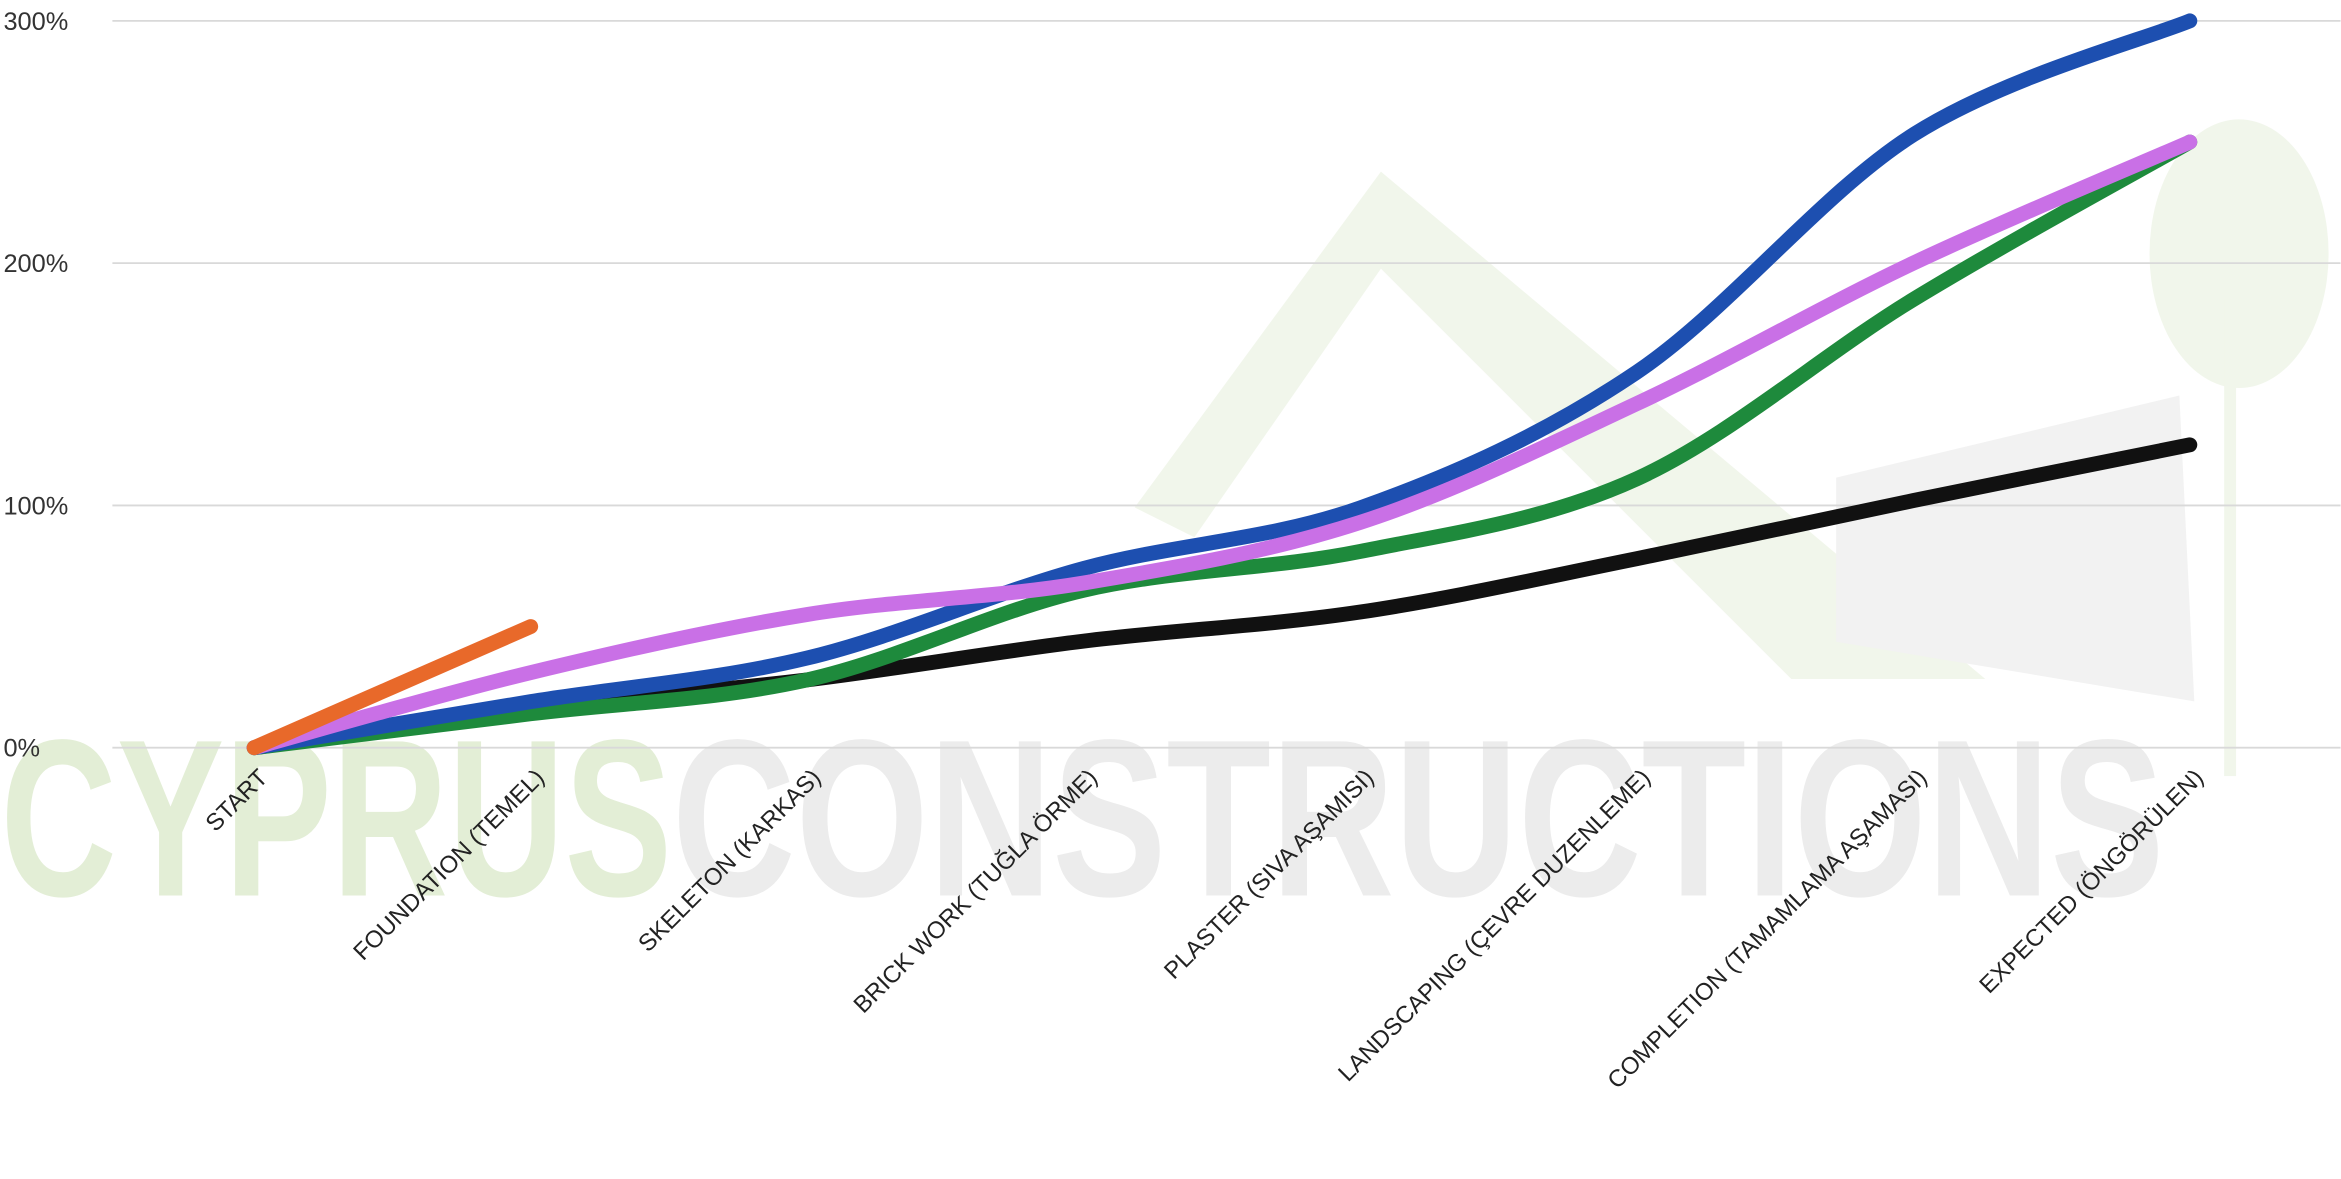 This screenshot has width=2341, height=1179. Describe the element at coordinates (35, 506) in the screenshot. I see `y-tick-label: 100%` at that location.